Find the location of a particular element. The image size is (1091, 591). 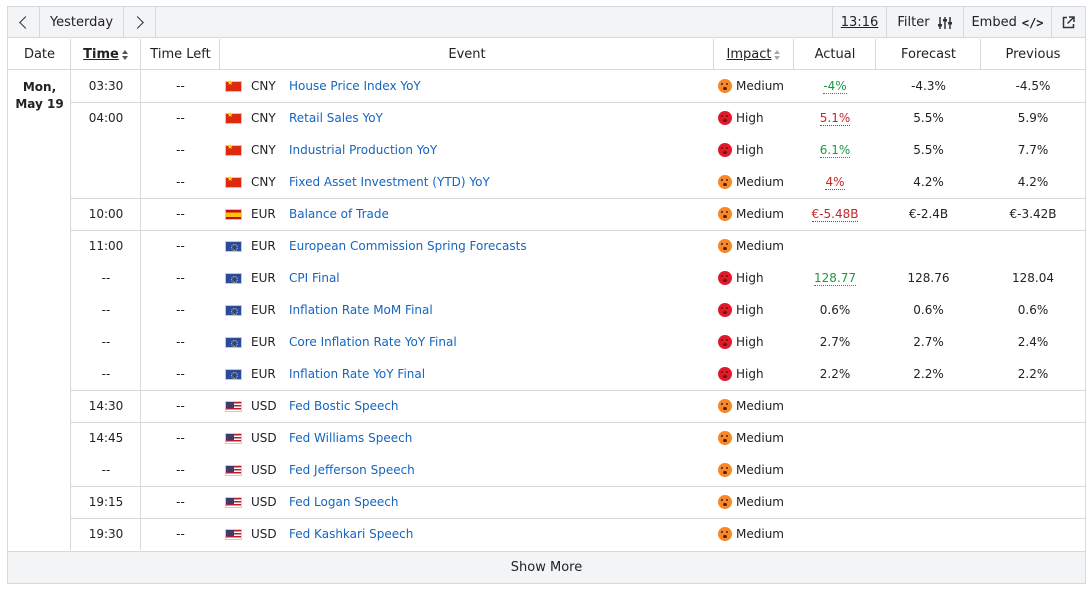

filter-button: Filter is located at coordinates (925, 22).